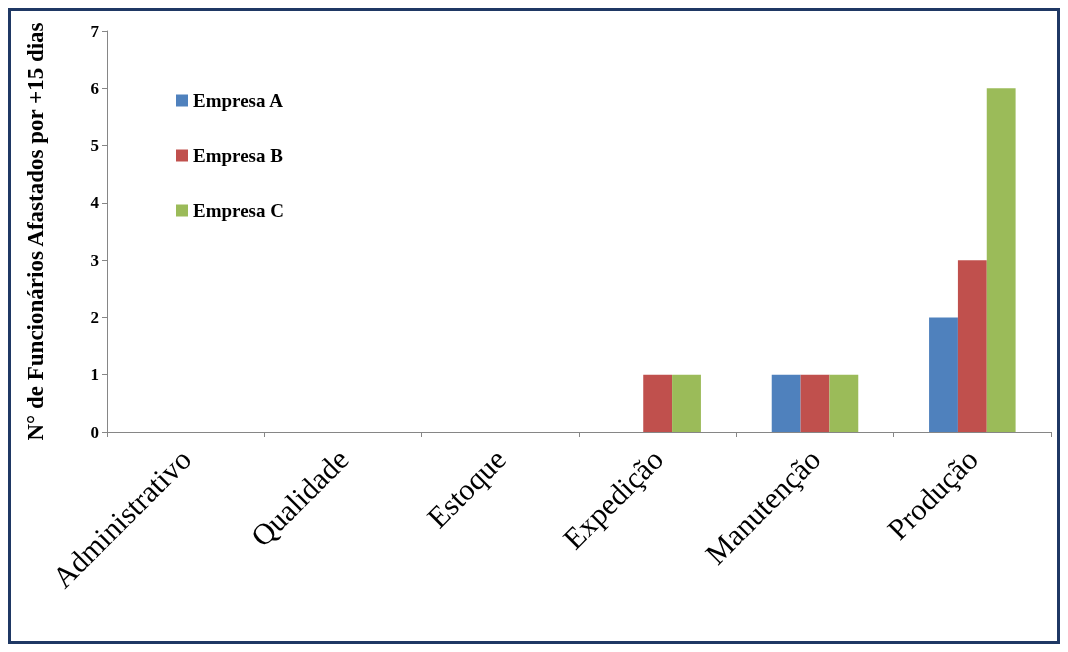 The image size is (1068, 652). What do you see at coordinates (238, 210) in the screenshot?
I see `legend-label: Empresa C` at bounding box center [238, 210].